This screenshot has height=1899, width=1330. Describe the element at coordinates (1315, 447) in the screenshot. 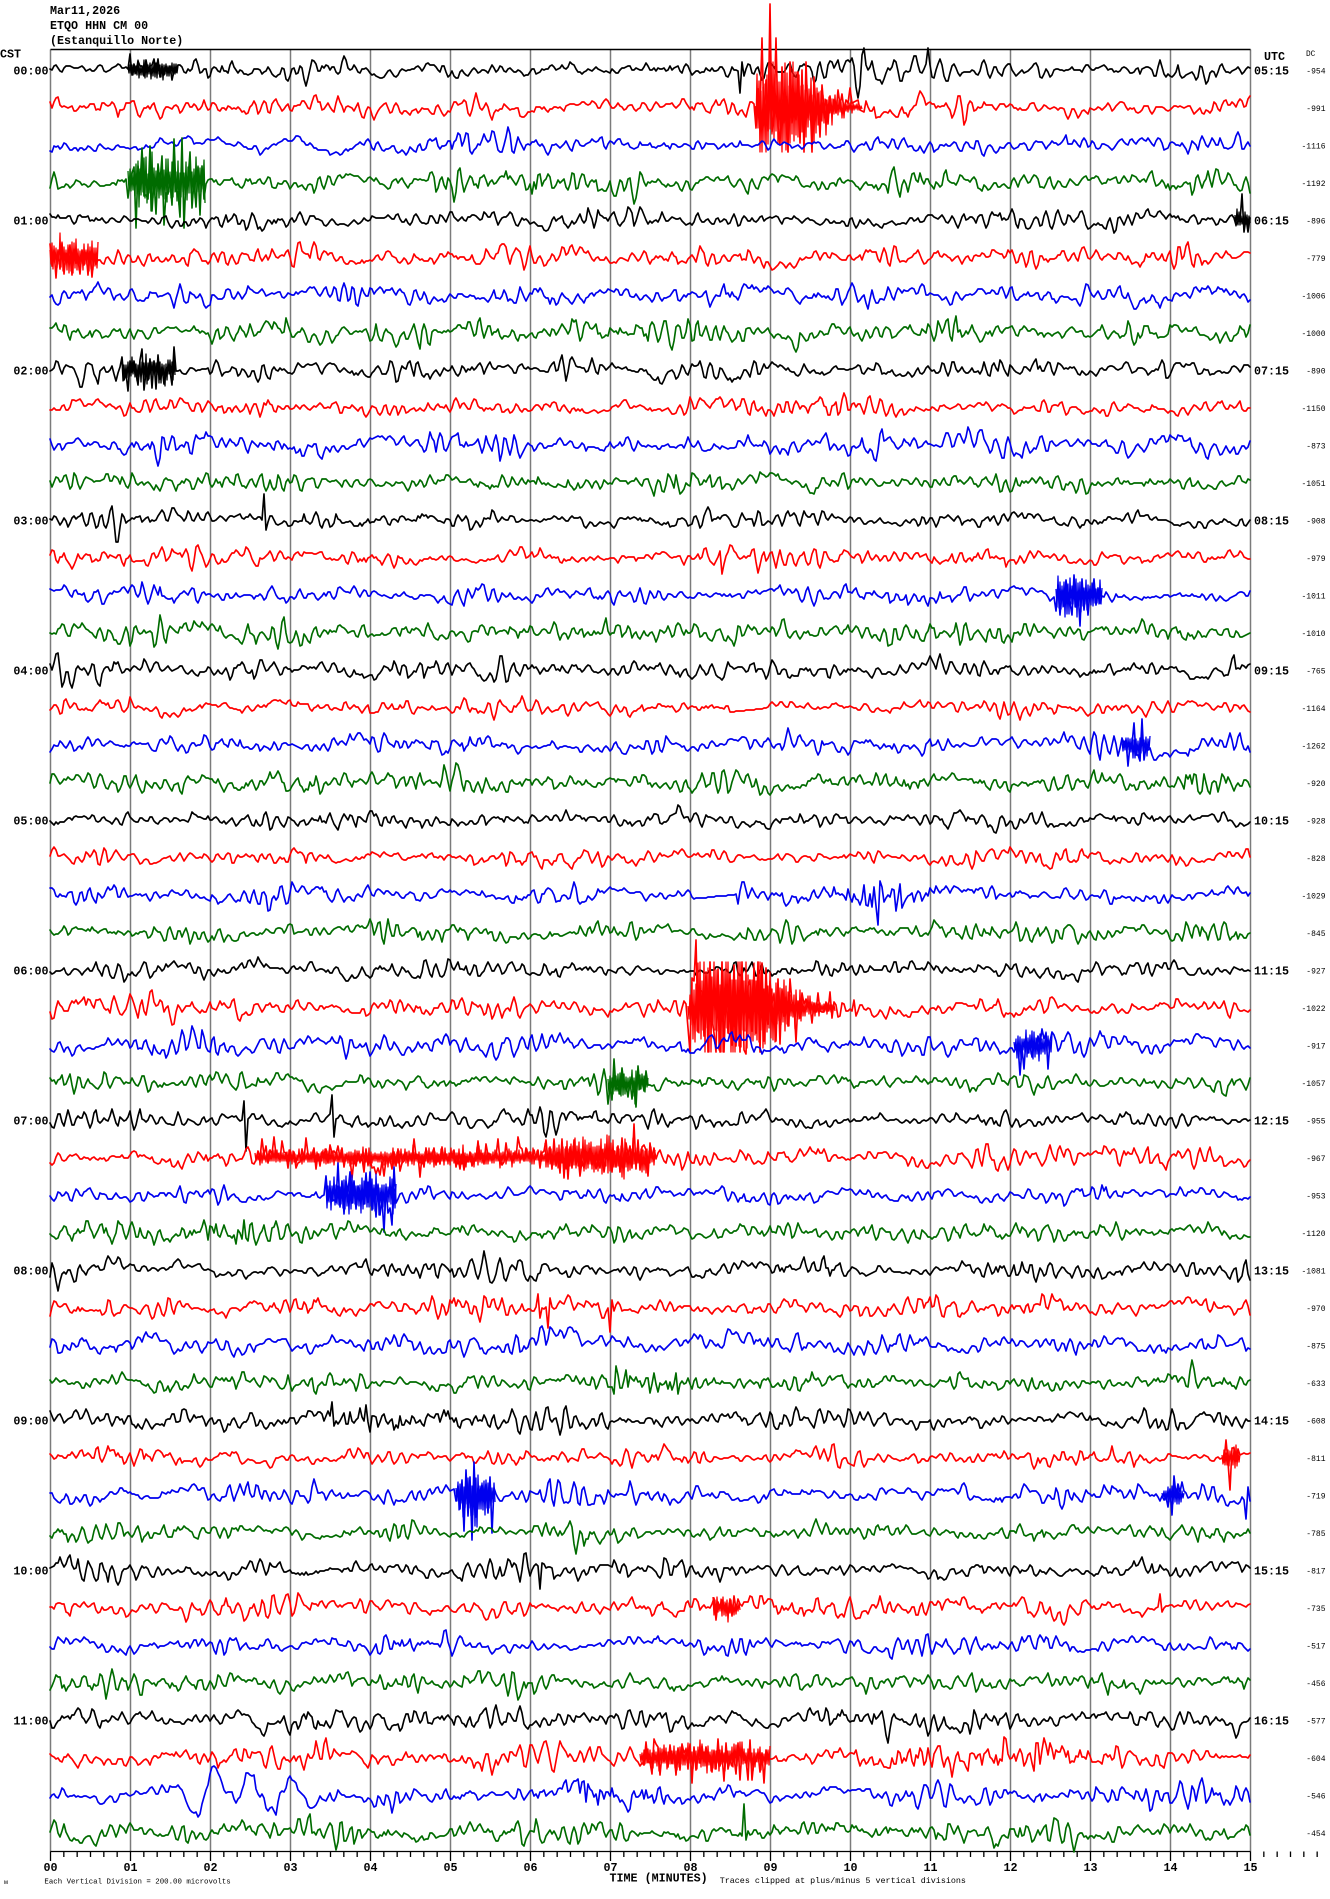

I see `svg-text: -873` at that location.